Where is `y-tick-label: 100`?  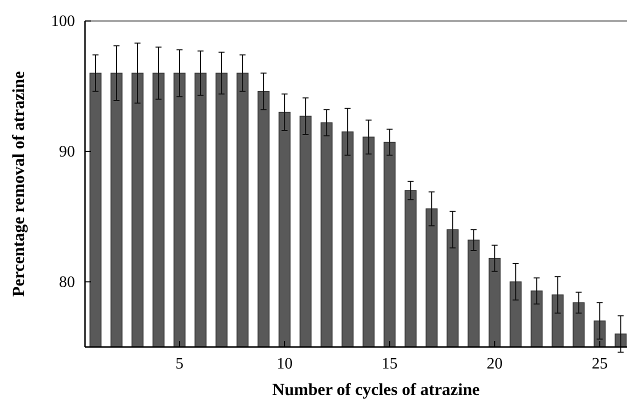 y-tick-label: 100 is located at coordinates (63, 21).